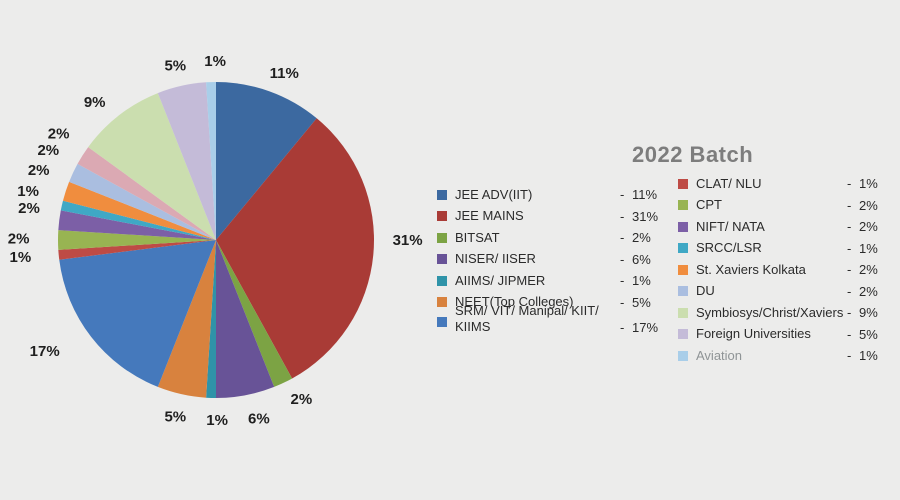 Image resolution: width=900 pixels, height=500 pixels. What do you see at coordinates (514, 302) in the screenshot?
I see `legend-label: NEET(Top Colleges)` at bounding box center [514, 302].